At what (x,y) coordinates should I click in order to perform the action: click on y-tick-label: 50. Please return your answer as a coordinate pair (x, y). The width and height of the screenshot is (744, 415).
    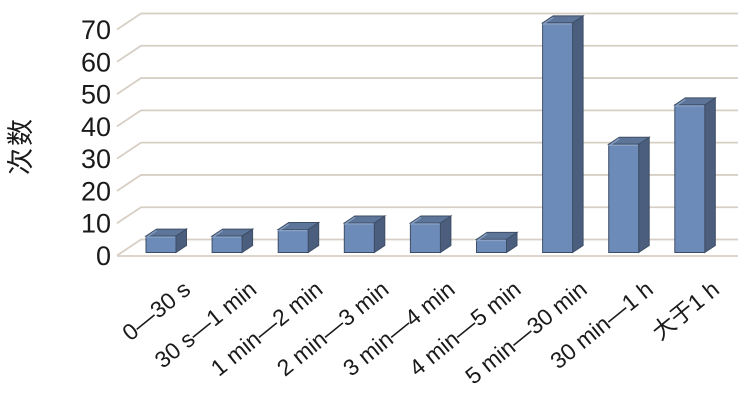
    Looking at the image, I should click on (96, 95).